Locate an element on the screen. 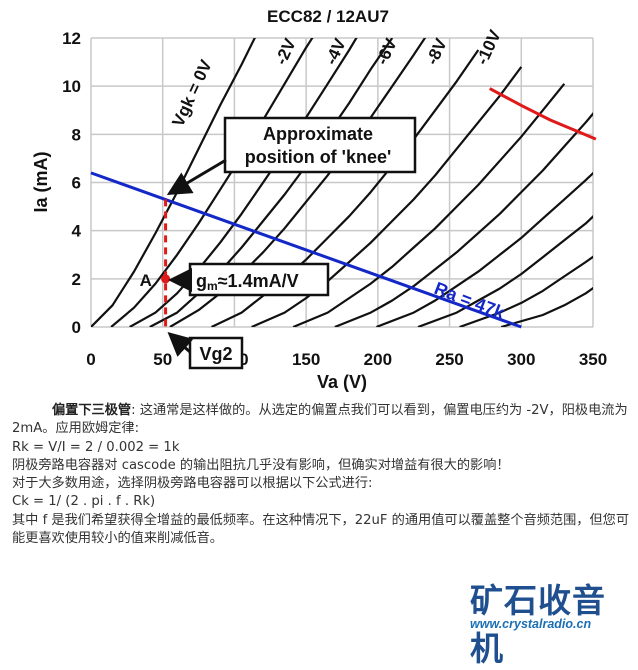 This screenshot has height=670, width=638. knee-callout-box is located at coordinates (320, 145).